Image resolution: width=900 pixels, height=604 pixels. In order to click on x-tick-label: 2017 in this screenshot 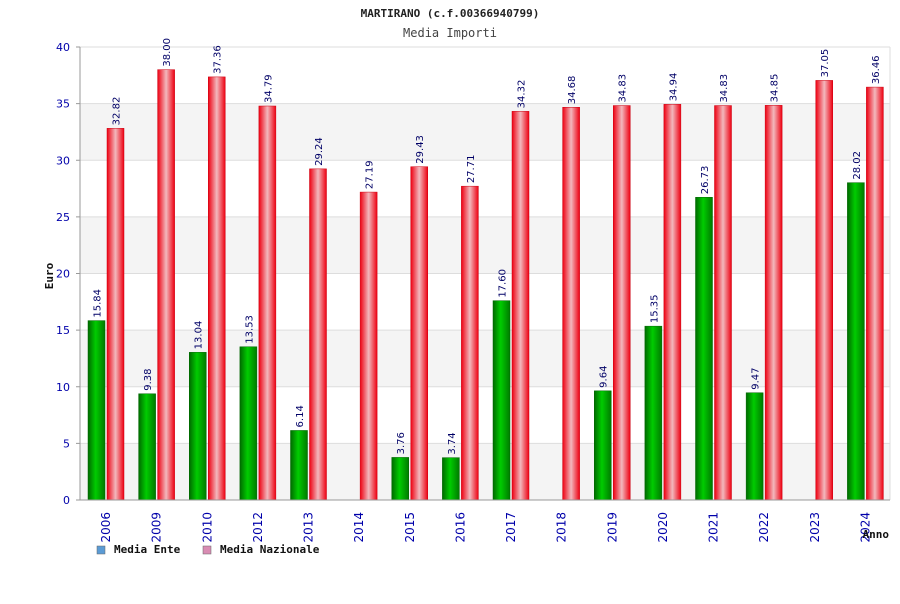, I will do `click(511, 527)`.